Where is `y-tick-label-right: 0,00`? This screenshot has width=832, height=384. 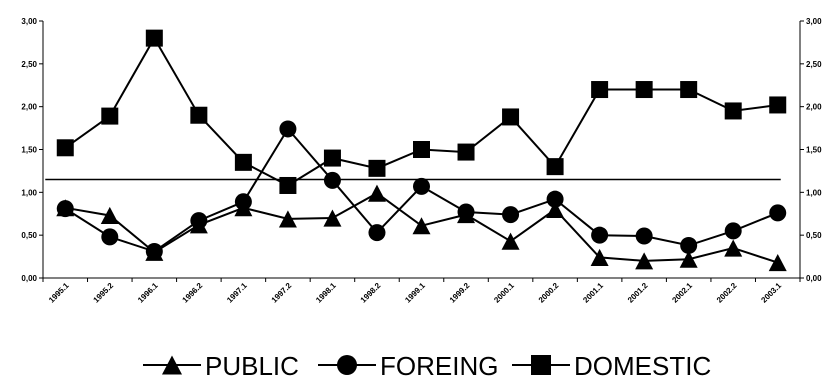
y-tick-label-right: 0,00 is located at coordinates (814, 278).